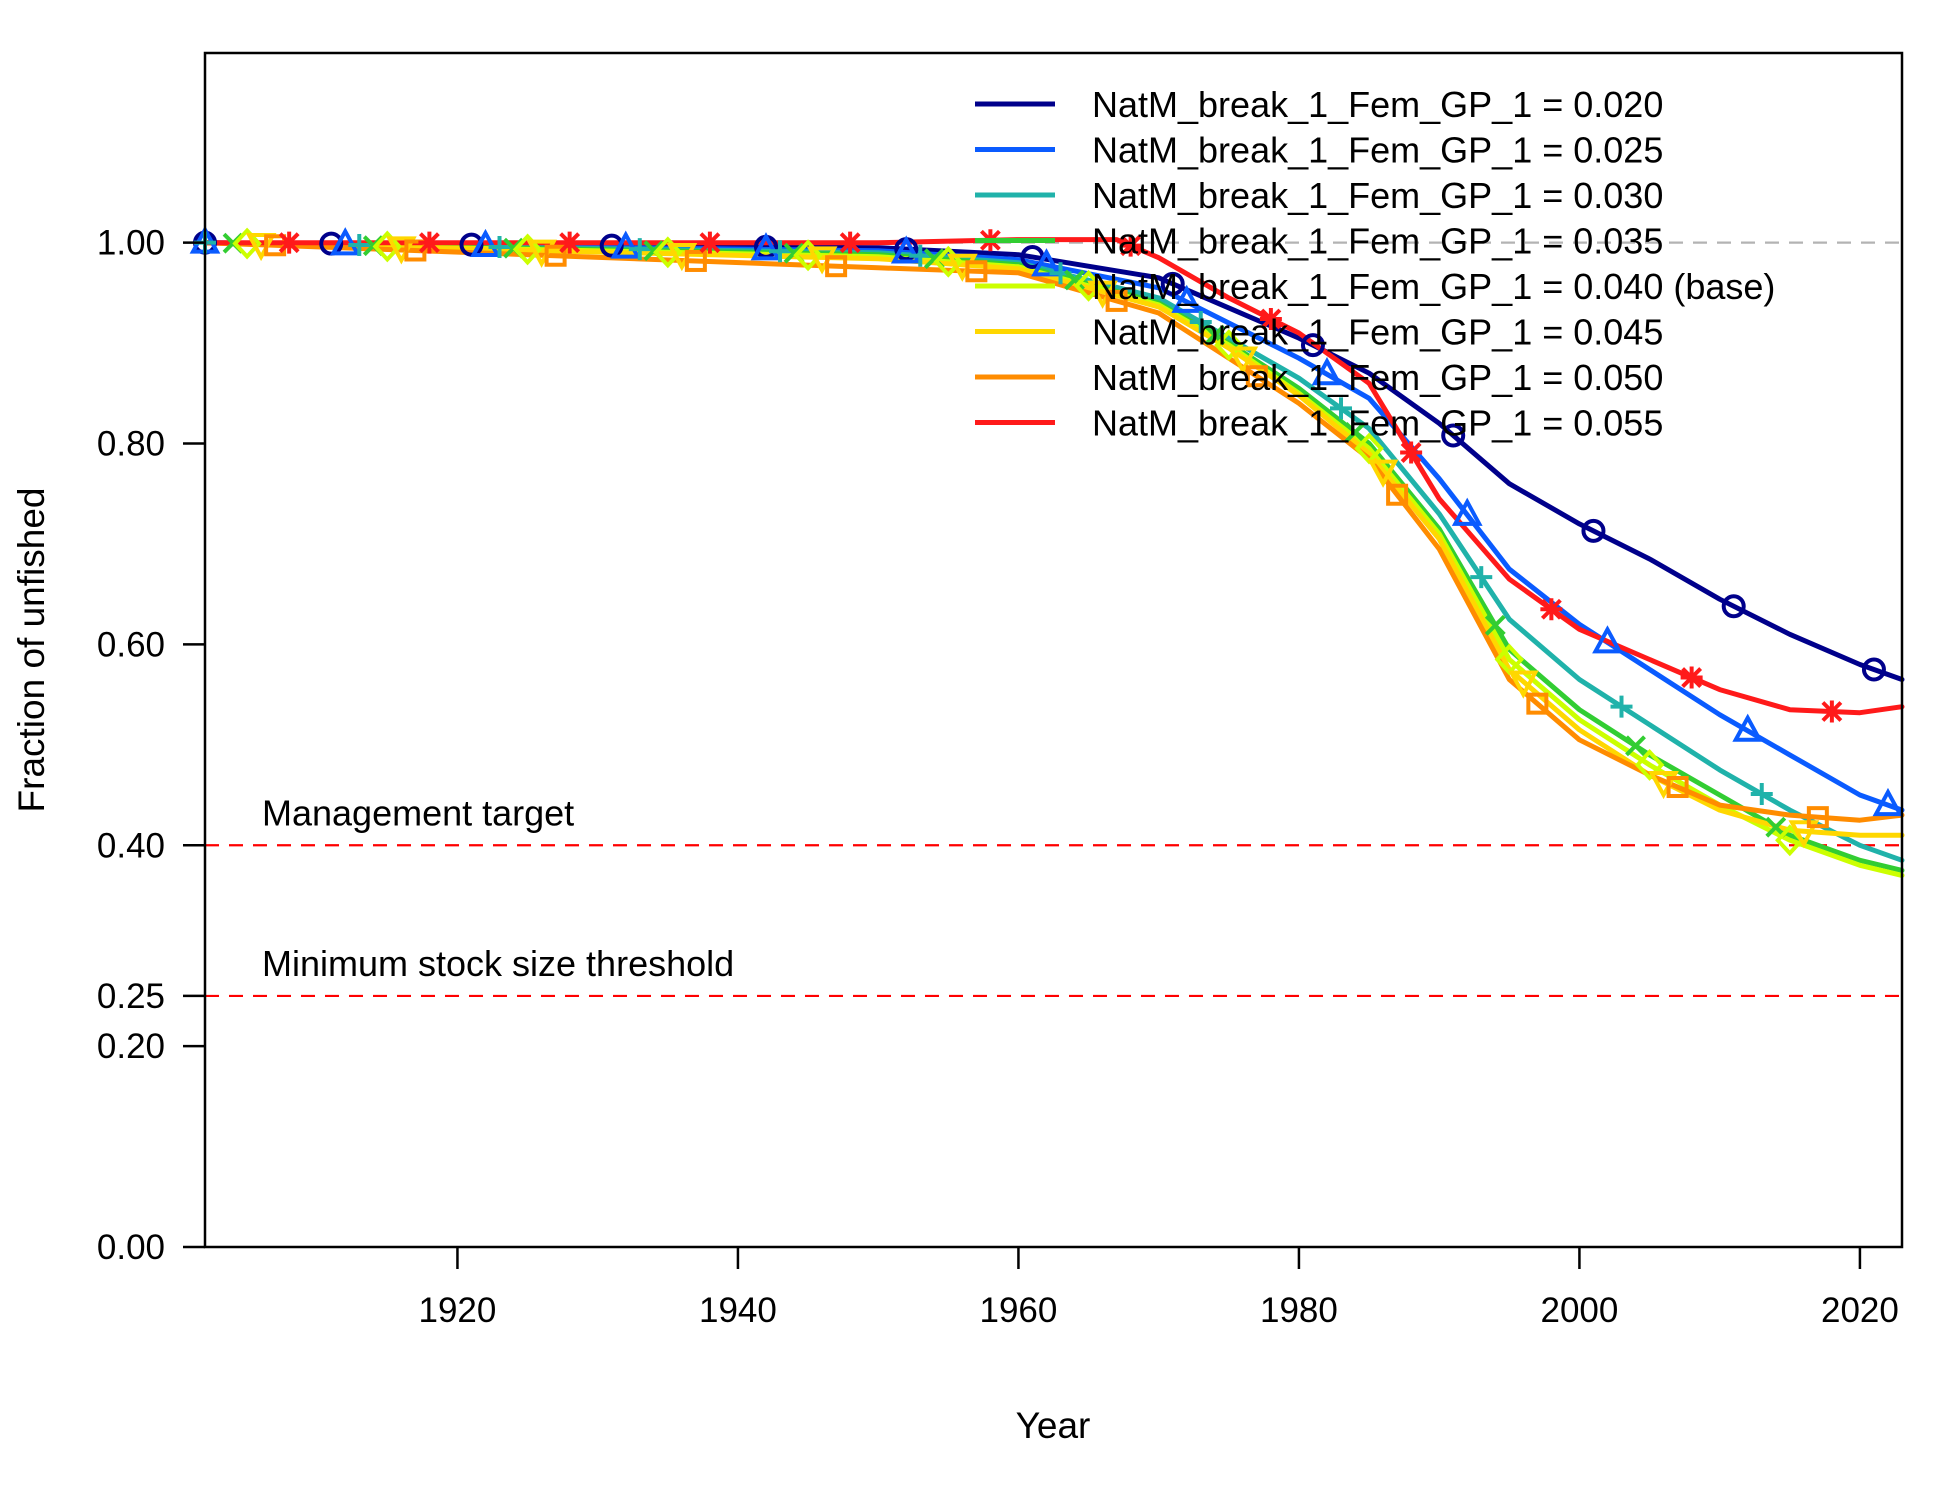  Describe the element at coordinates (131, 444) in the screenshot. I see `y-tick-label: 0.80` at that location.